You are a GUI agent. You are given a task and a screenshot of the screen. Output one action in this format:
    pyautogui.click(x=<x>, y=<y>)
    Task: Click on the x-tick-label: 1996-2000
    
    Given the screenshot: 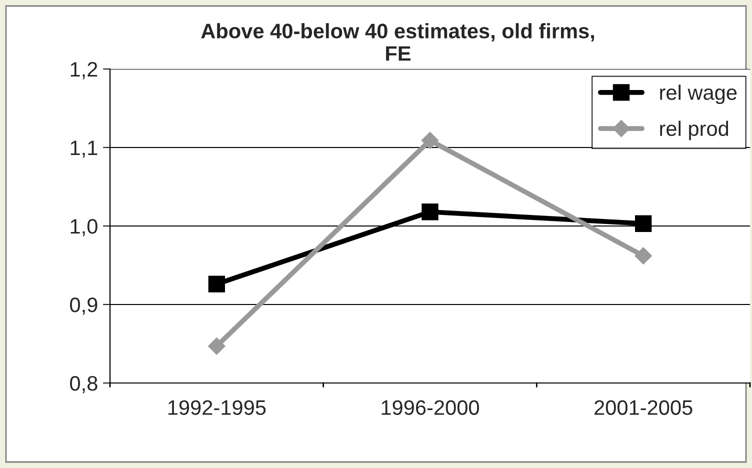 What is the action you would take?
    pyautogui.click(x=431, y=407)
    